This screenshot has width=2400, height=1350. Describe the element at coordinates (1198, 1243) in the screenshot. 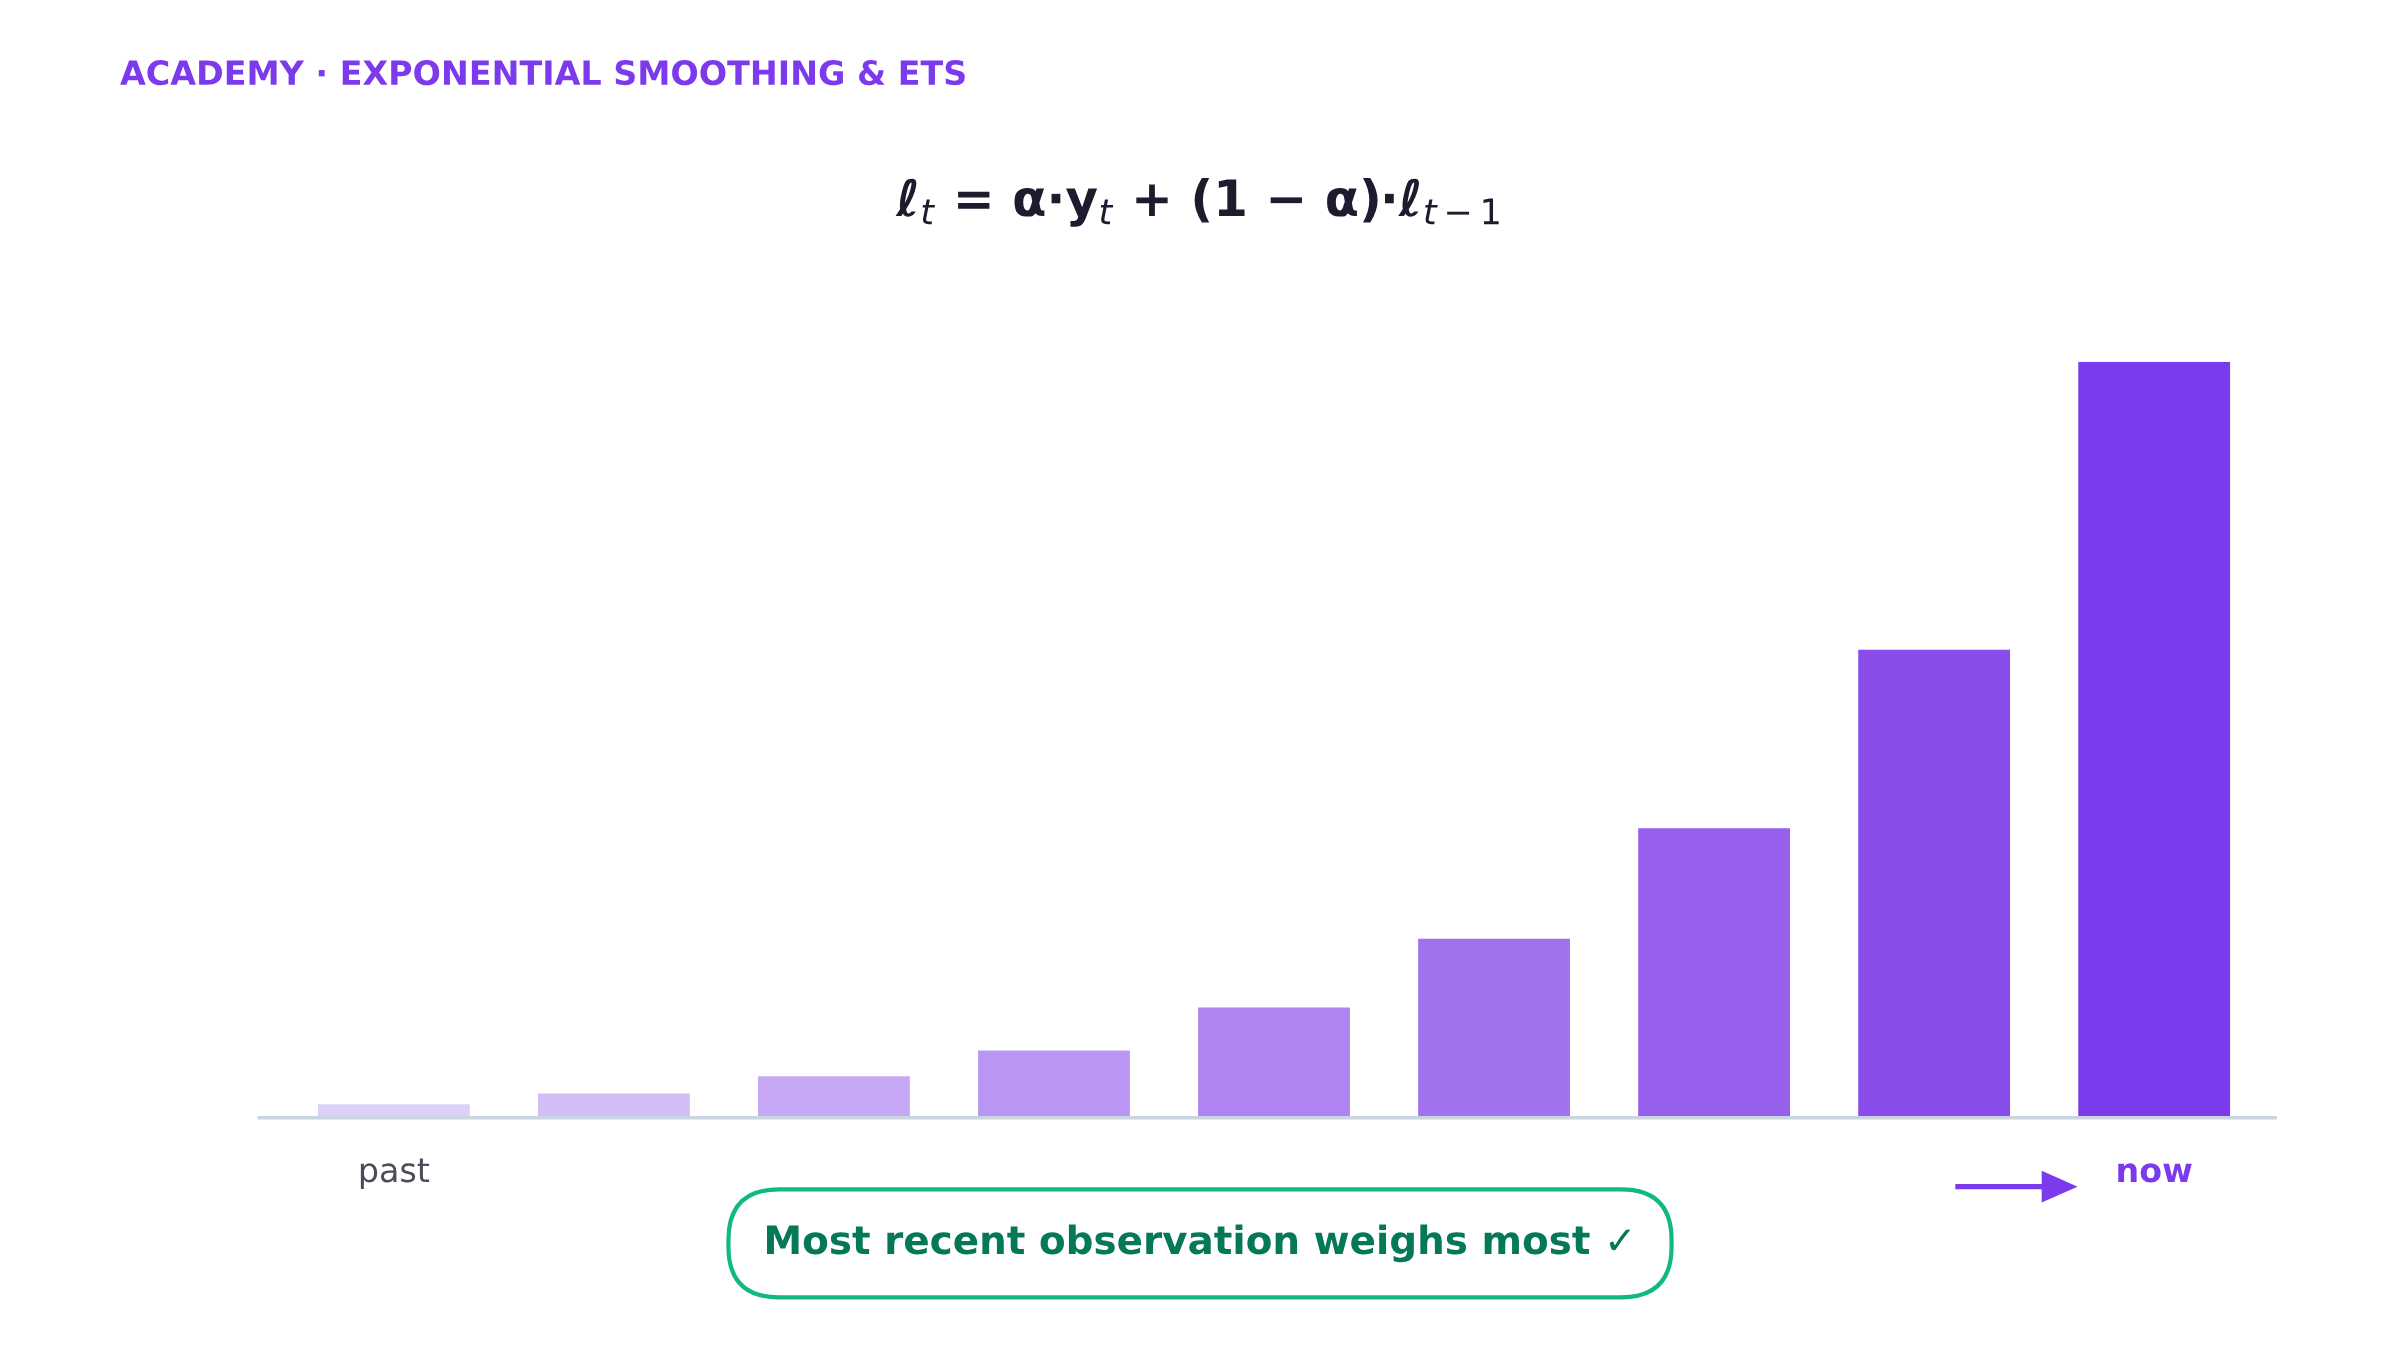

I see `text: Most recent observation weighs most ✓` at that location.